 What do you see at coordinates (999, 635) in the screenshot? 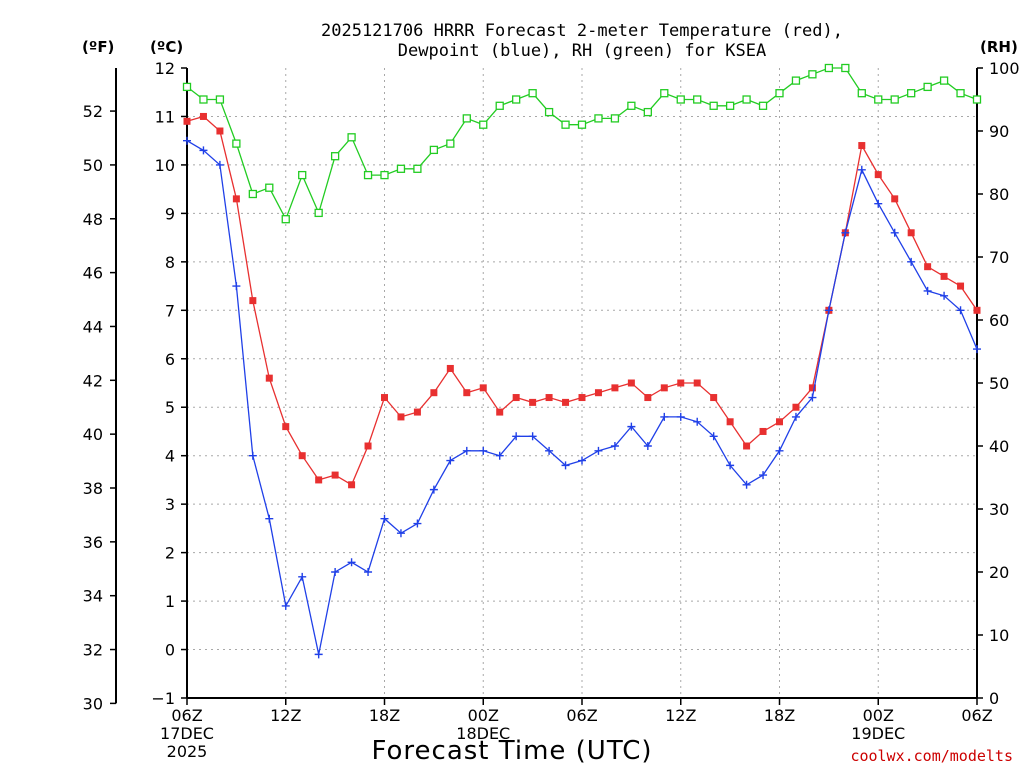
I see `rh-tick-label: 10` at bounding box center [999, 635].